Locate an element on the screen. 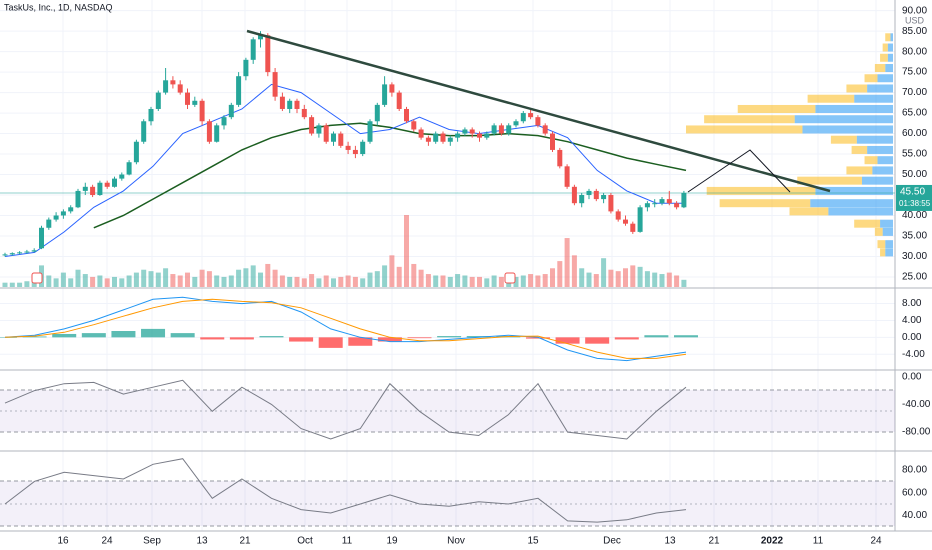 This screenshot has height=550, width=932. y-tick-label: 8.00 is located at coordinates (912, 303).